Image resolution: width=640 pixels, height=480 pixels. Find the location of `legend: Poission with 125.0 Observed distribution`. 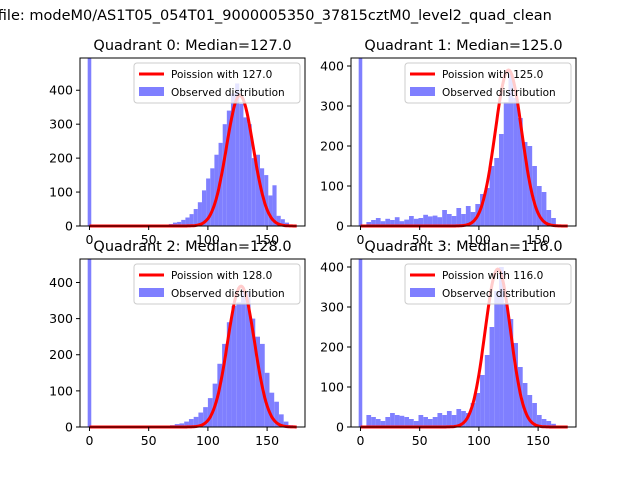

legend: Poission with 125.0 Observed distribution is located at coordinates (488, 83).